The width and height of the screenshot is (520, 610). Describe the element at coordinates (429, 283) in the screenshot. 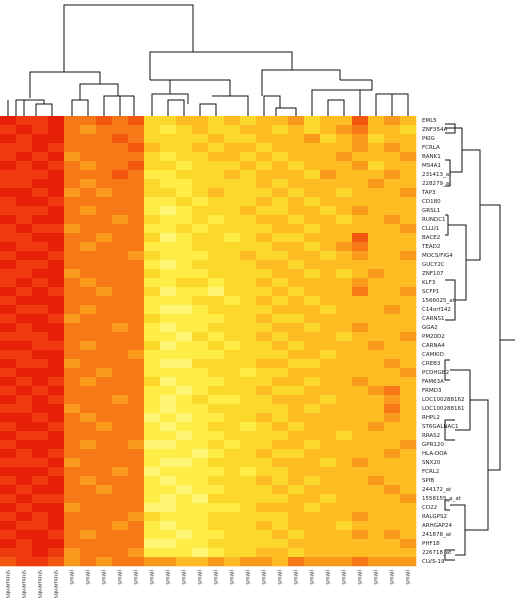

I see `row-label: KLF3` at that location.